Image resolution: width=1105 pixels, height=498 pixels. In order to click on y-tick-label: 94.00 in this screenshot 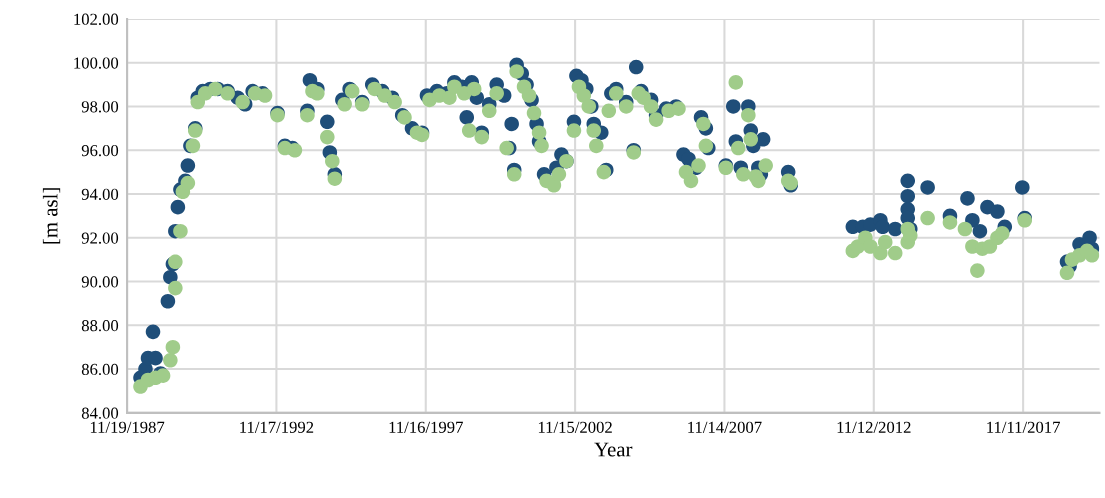, I will do `click(100, 194)`.